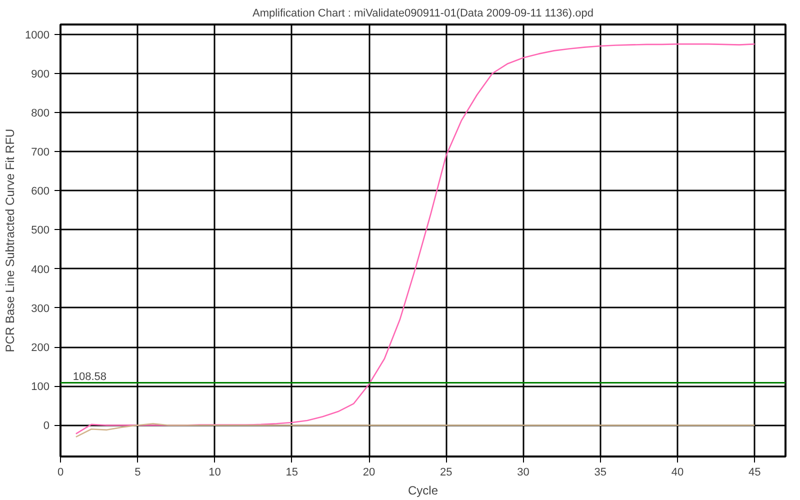 Image resolution: width=800 pixels, height=500 pixels. Describe the element at coordinates (677, 472) in the screenshot. I see `x-tick-label: 40` at that location.